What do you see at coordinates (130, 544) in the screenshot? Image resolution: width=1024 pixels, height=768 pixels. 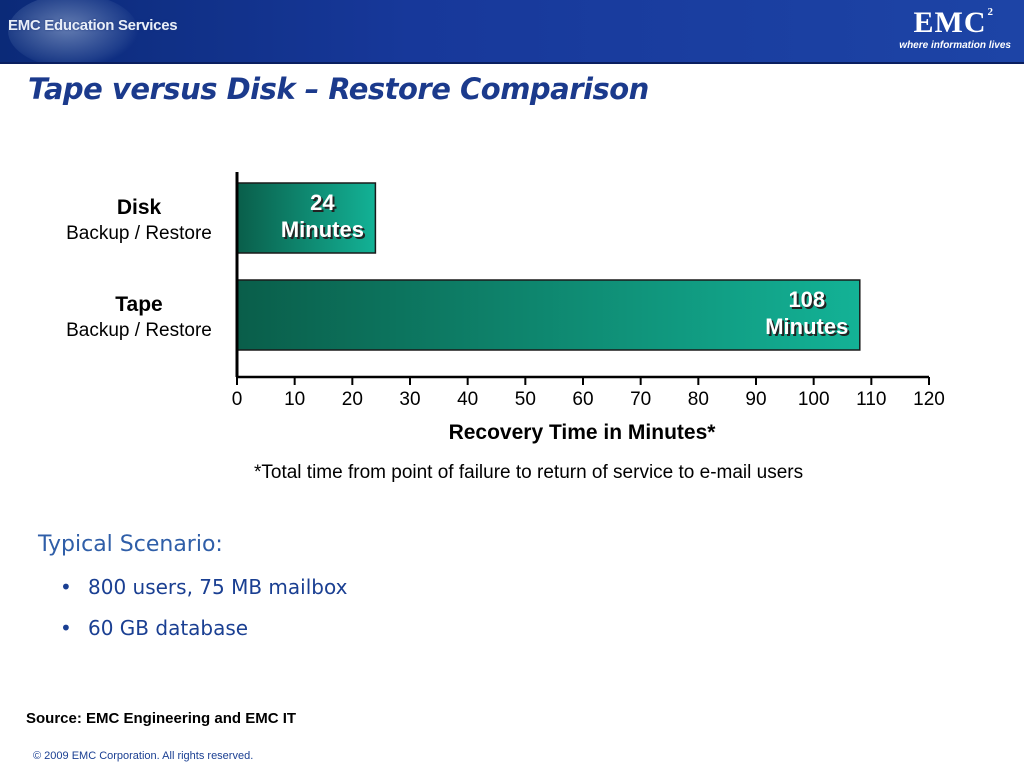 I see `scenario-heading: Typical Scenario:` at bounding box center [130, 544].